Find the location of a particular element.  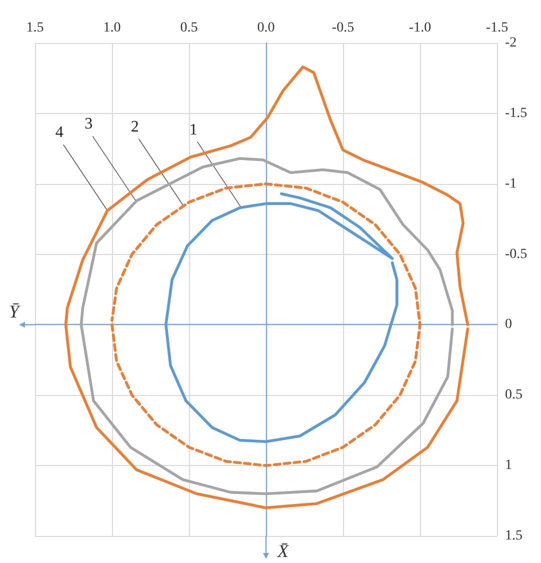

annotation: 3 is located at coordinates (88, 124).